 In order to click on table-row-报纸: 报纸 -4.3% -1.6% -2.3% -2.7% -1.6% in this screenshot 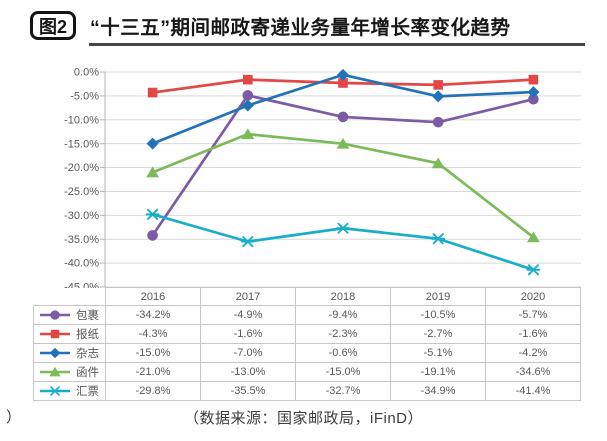, I will do `click(307, 334)`.